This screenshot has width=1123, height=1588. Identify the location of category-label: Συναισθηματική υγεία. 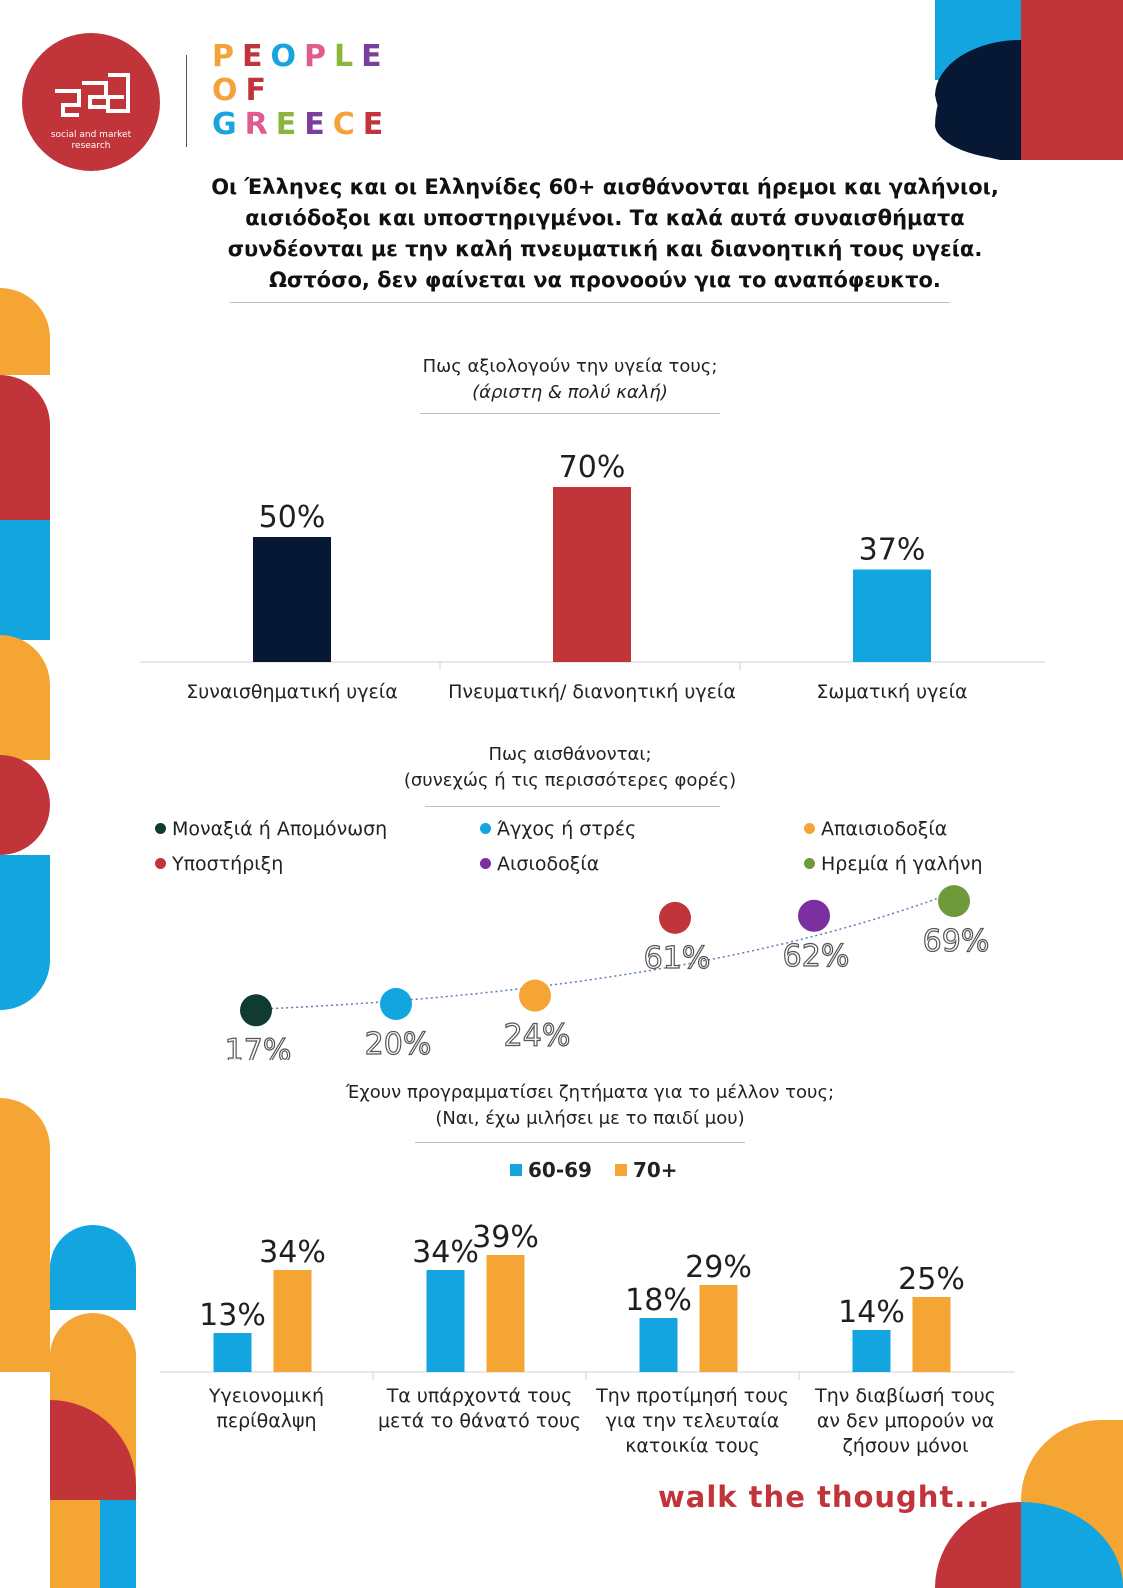
(292, 692).